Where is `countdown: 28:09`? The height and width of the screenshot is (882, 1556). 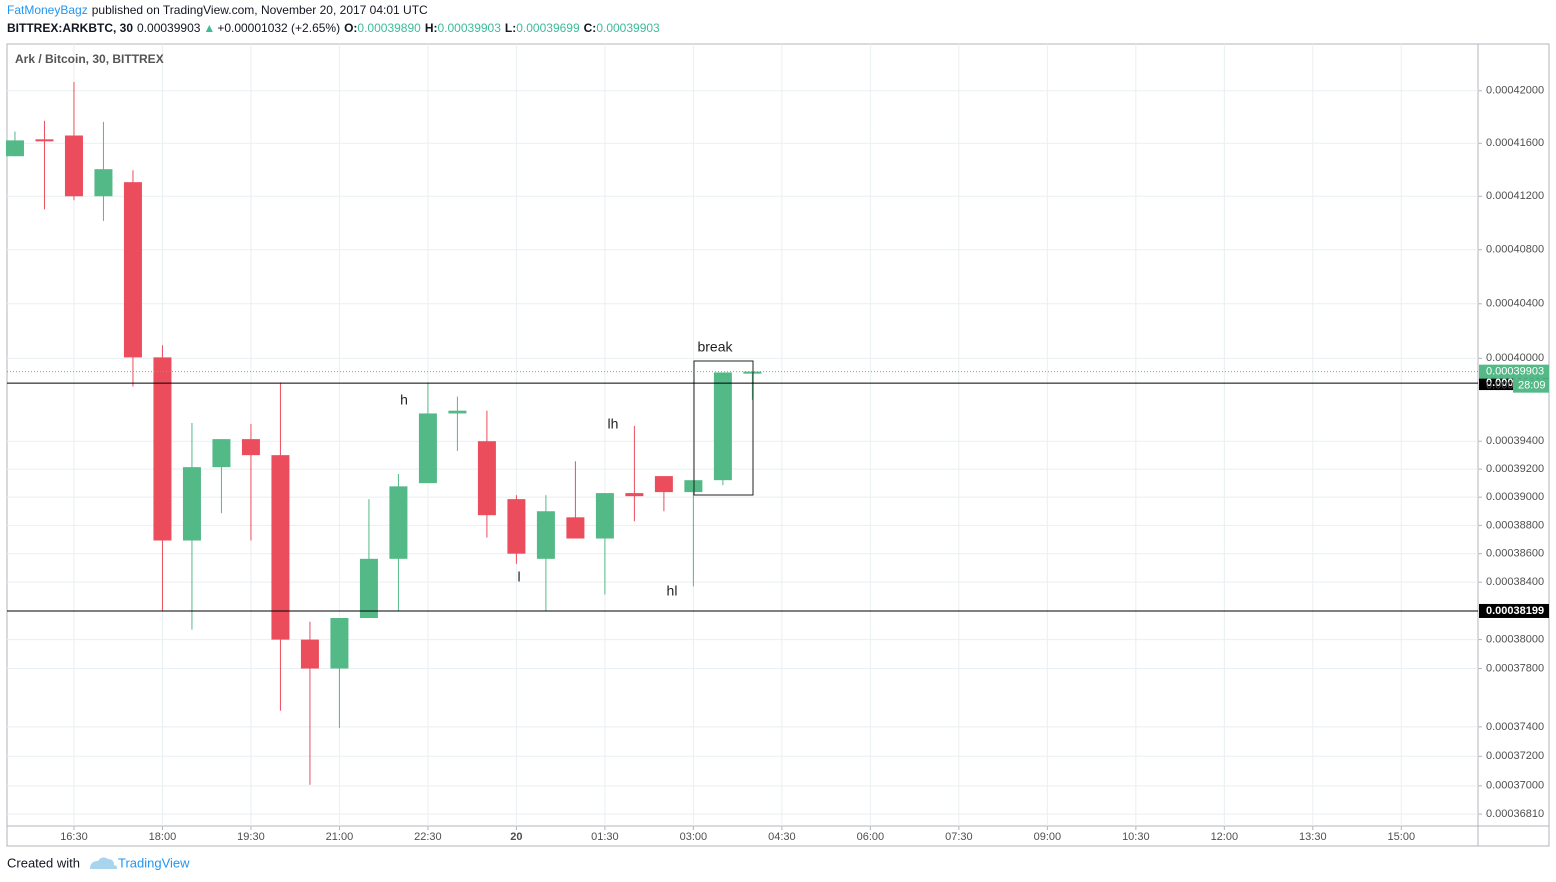 countdown: 28:09 is located at coordinates (1532, 386).